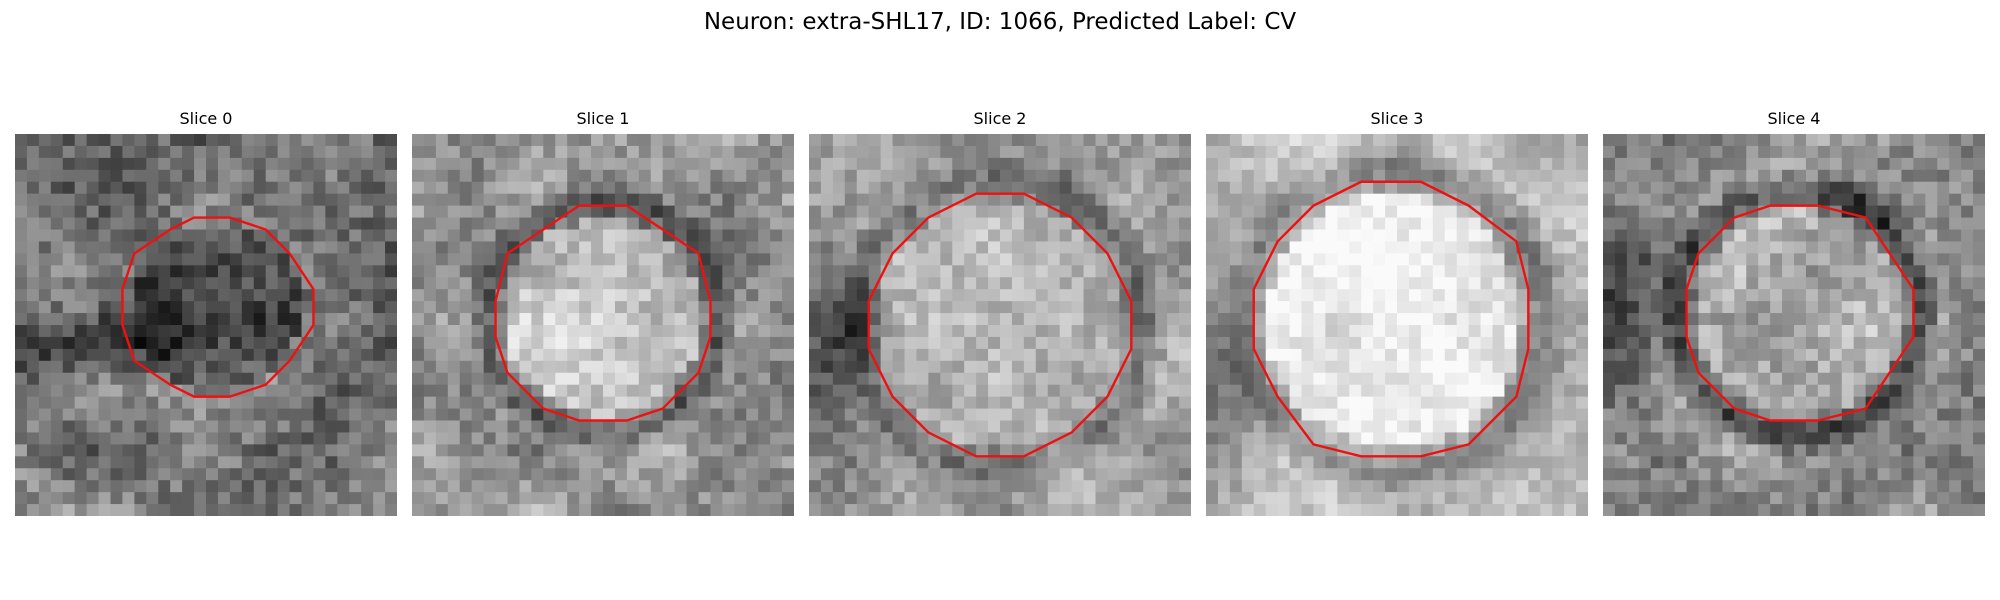  What do you see at coordinates (603, 118) in the screenshot?
I see `slice-title-1: Slice 1` at bounding box center [603, 118].